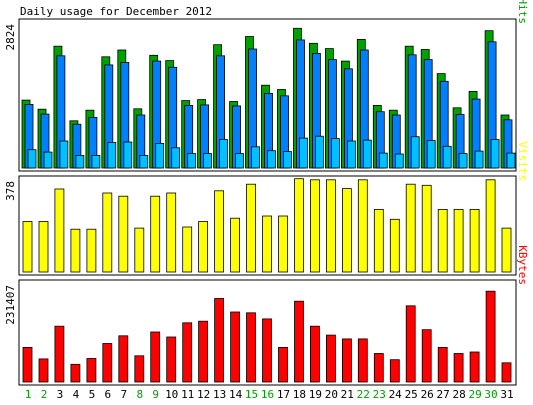  What do you see at coordinates (427, 394) in the screenshot?
I see `day-label-26: 26` at bounding box center [427, 394].